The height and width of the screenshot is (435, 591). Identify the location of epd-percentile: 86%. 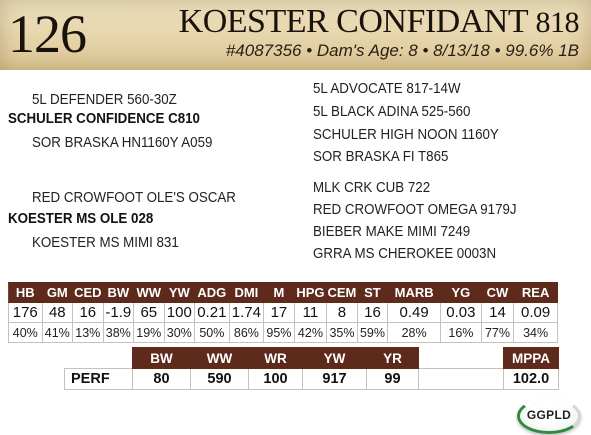
(246, 332).